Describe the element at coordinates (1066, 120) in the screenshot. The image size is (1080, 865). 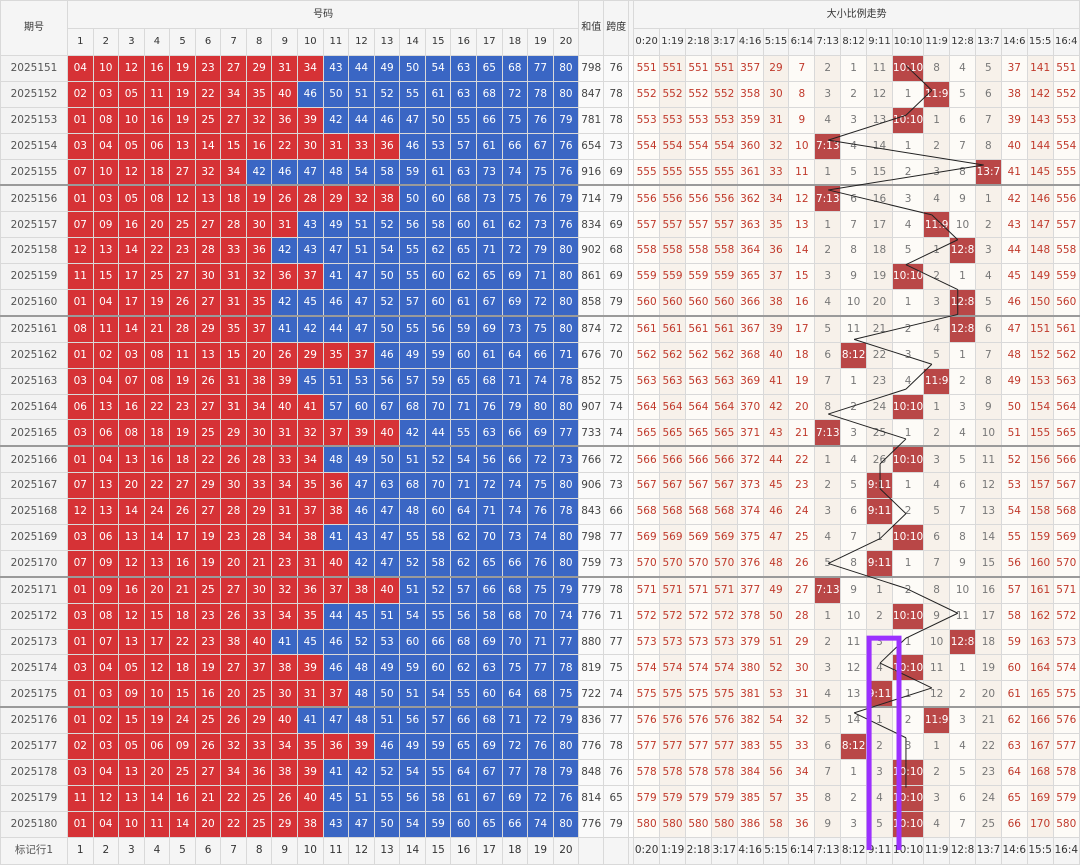
I see `ratio-miss-cell: 553` at that location.